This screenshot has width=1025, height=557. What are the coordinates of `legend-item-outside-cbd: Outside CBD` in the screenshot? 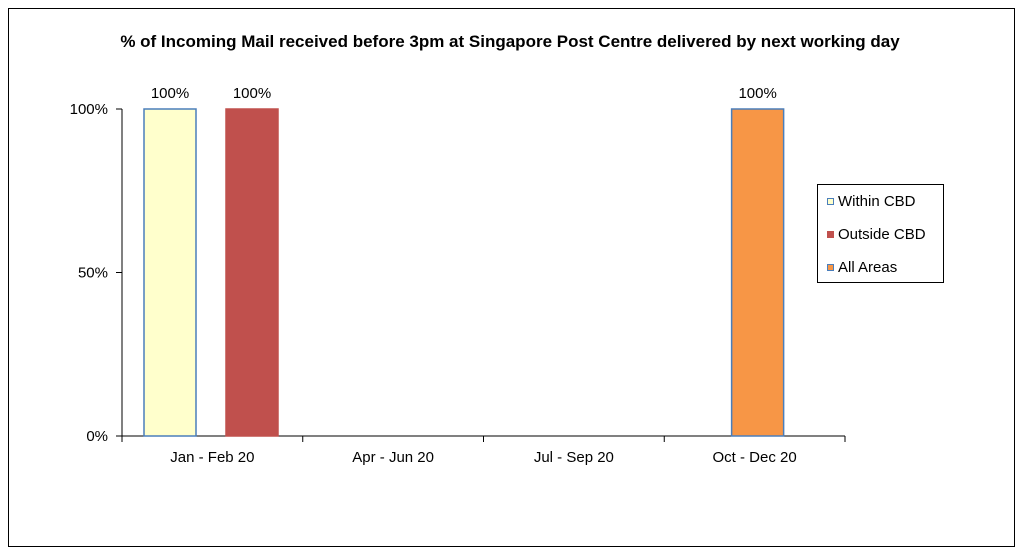 It's located at (876, 234).